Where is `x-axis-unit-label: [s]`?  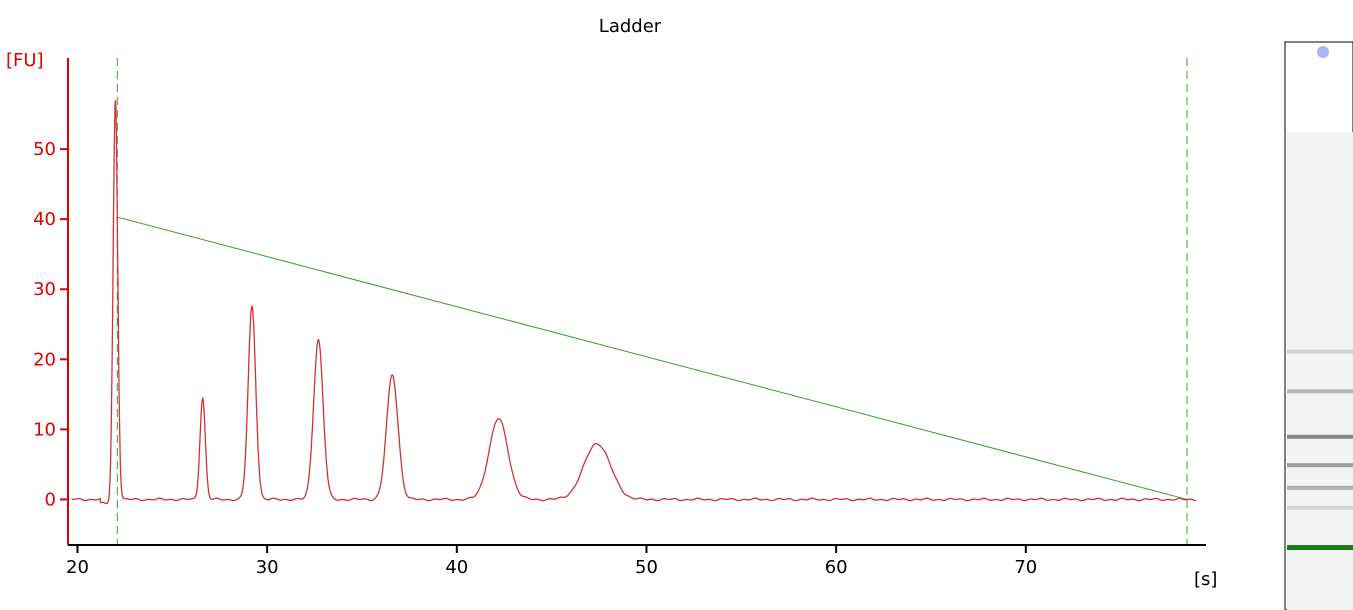
x-axis-unit-label: [s] is located at coordinates (1205, 579).